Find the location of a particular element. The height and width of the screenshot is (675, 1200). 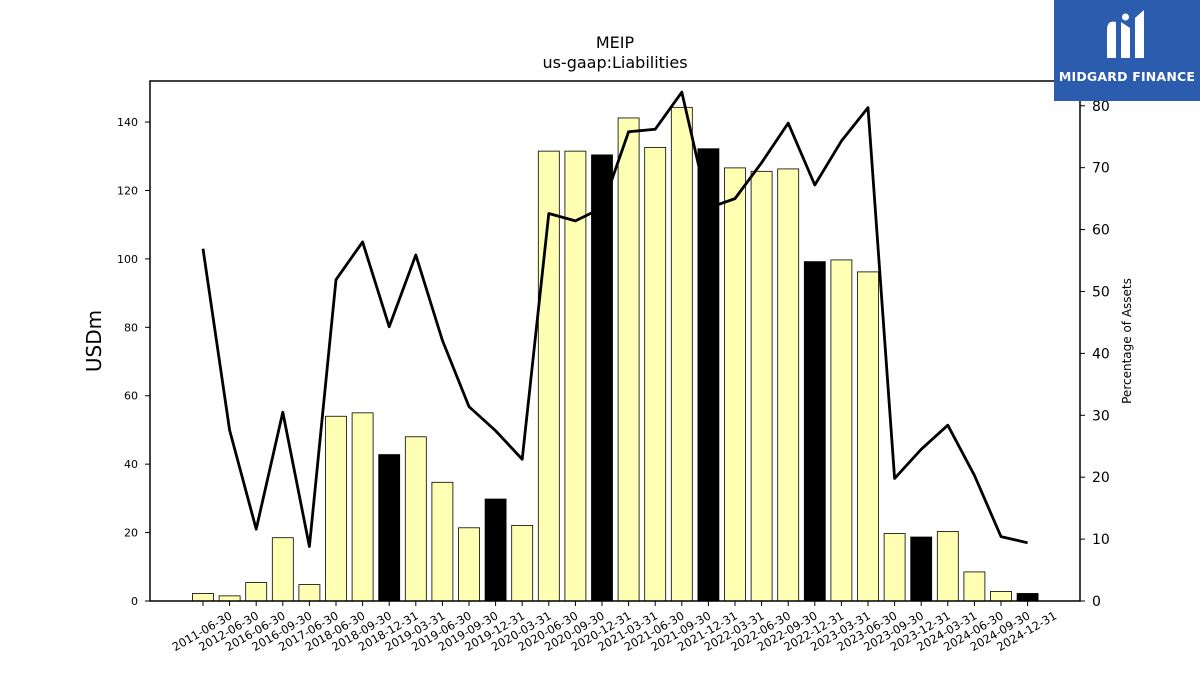

chart-title: MEIP is located at coordinates (615, 42).